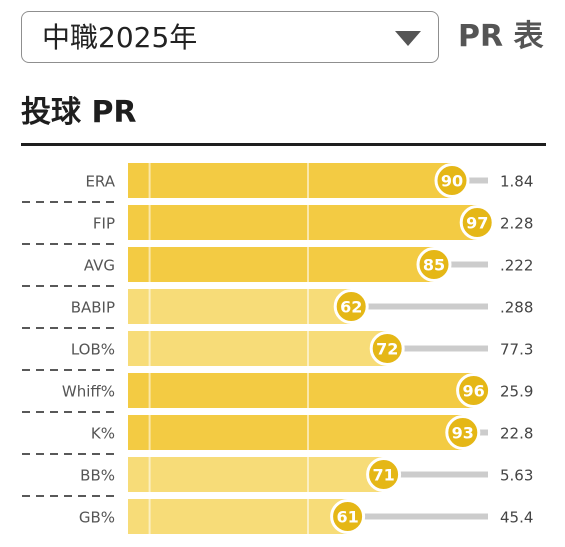  I want to click on pr-value-label: 61, so click(347, 517).